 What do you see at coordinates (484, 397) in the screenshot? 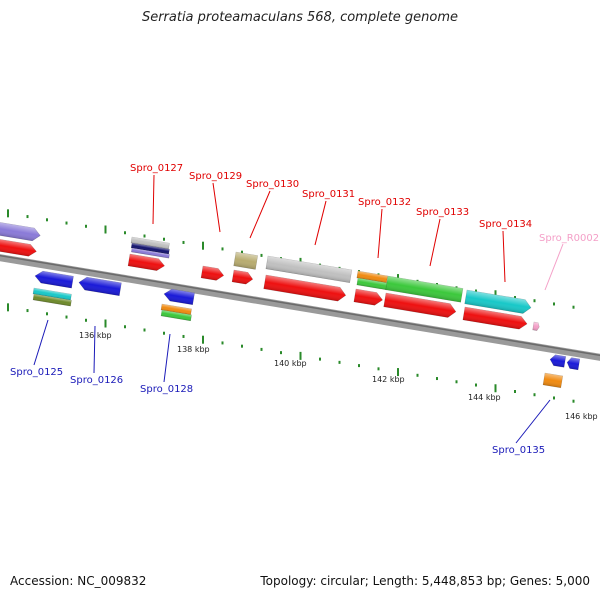
I see `scale-label-144-kbp: 144 kbp` at bounding box center [484, 397].